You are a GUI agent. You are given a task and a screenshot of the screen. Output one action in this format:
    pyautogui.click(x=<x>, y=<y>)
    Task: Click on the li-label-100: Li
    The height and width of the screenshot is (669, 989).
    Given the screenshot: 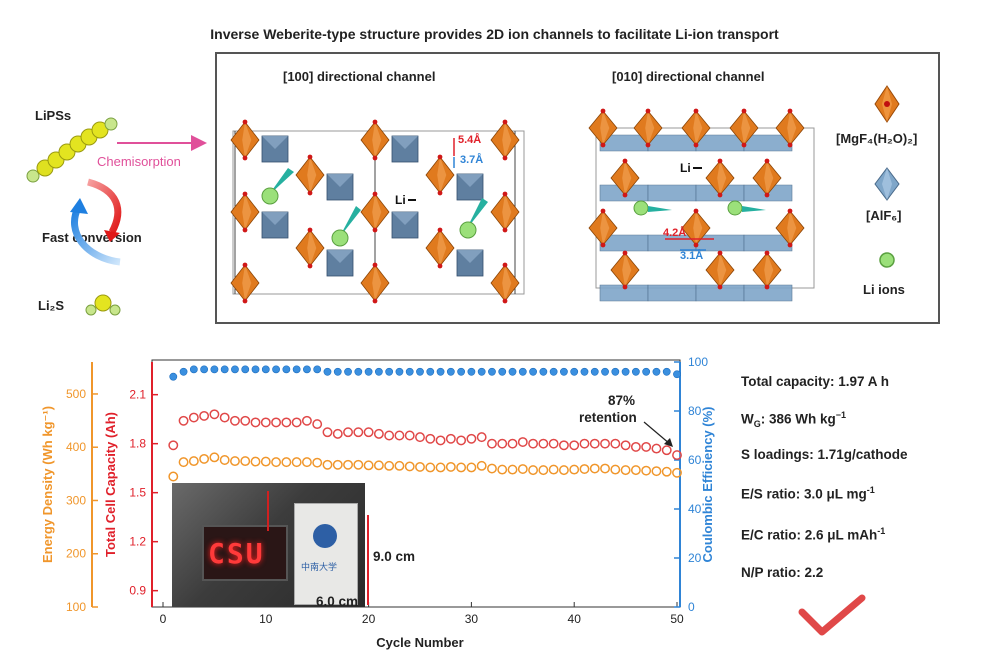 What is the action you would take?
    pyautogui.click(x=400, y=200)
    